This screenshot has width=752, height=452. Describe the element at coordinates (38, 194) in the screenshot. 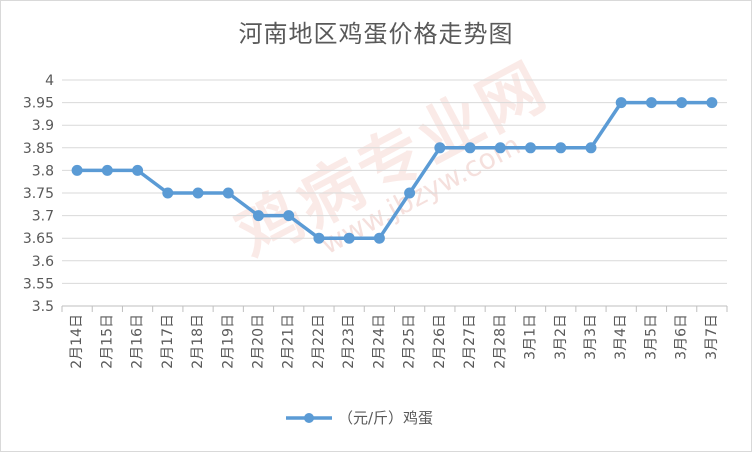

I see `y-tick-label: 3.75` at that location.